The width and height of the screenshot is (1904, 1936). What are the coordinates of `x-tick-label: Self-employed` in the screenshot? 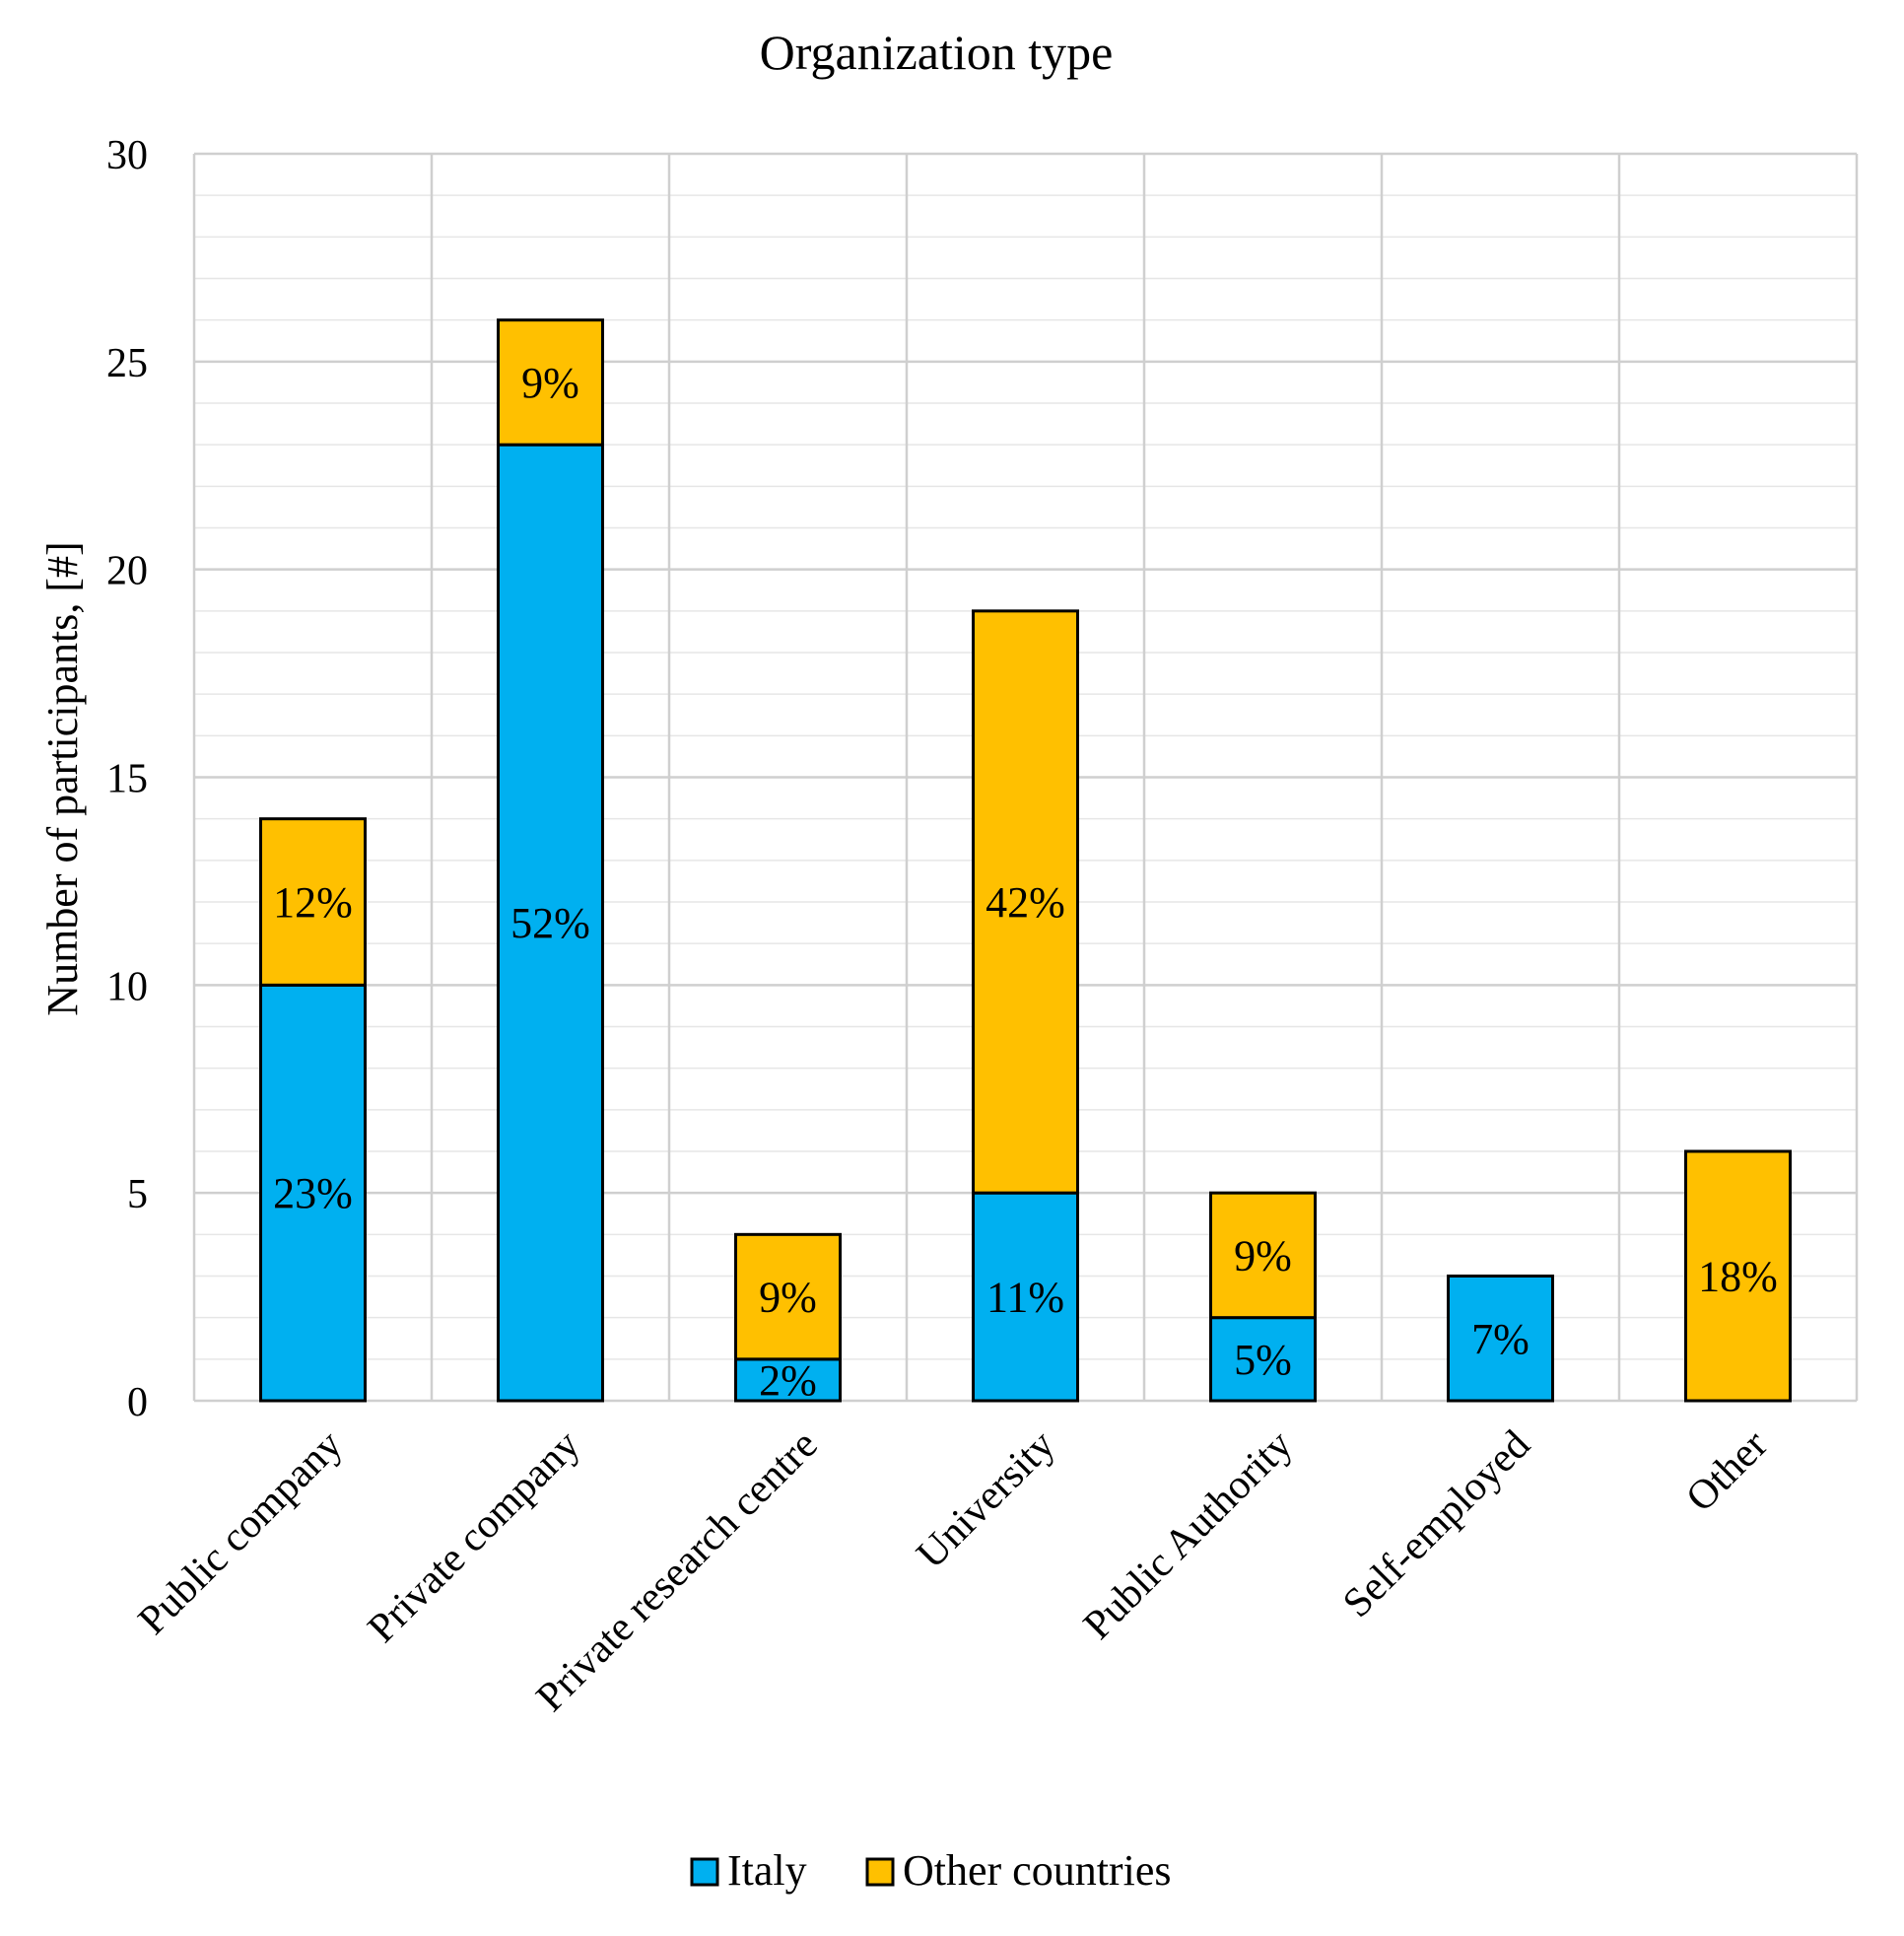 It's located at (1436, 1524).